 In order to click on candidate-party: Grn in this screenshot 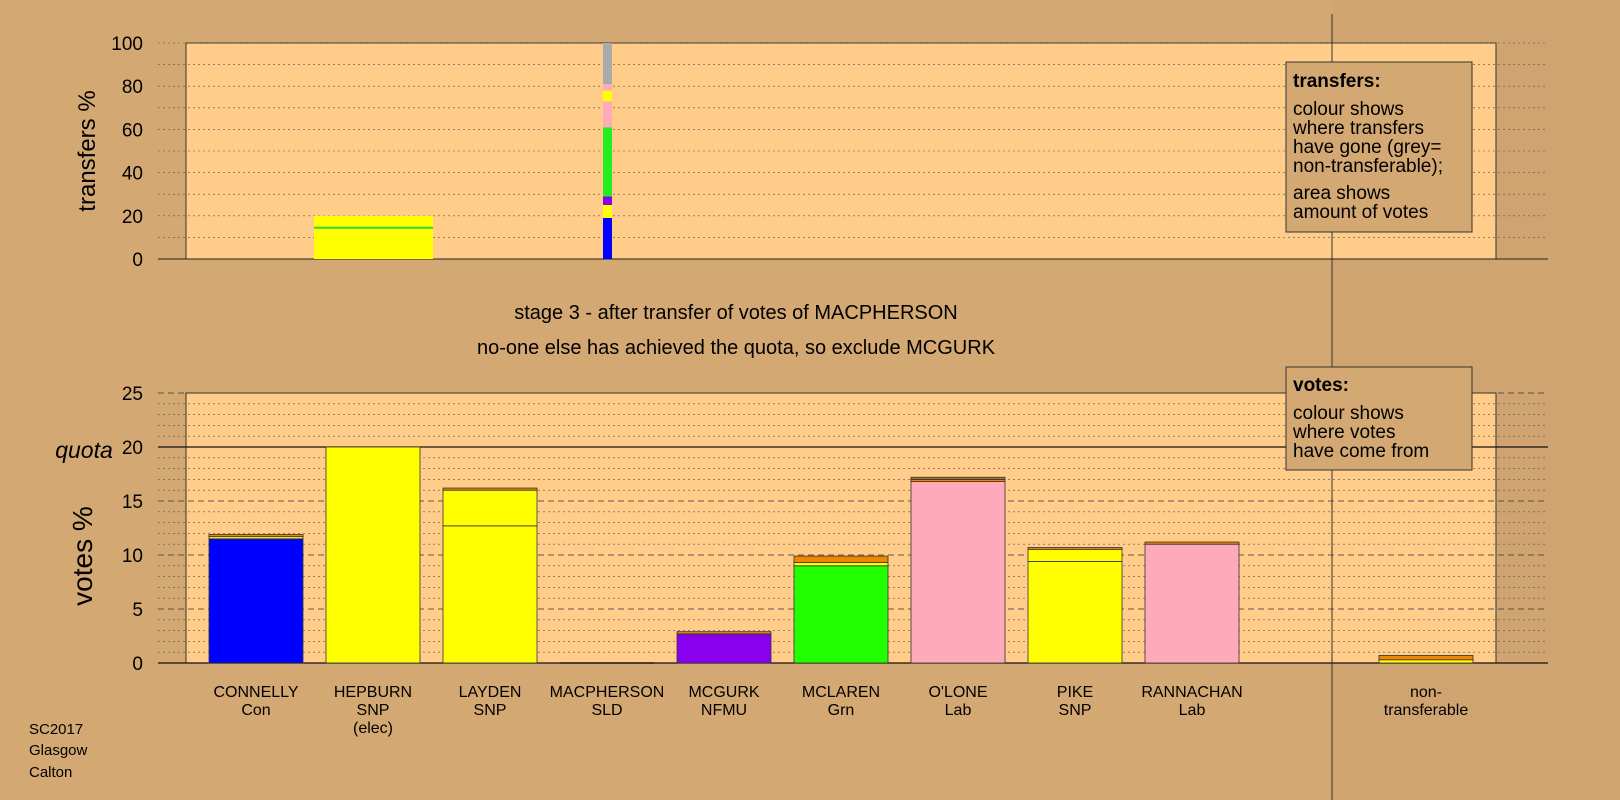, I will do `click(841, 710)`.